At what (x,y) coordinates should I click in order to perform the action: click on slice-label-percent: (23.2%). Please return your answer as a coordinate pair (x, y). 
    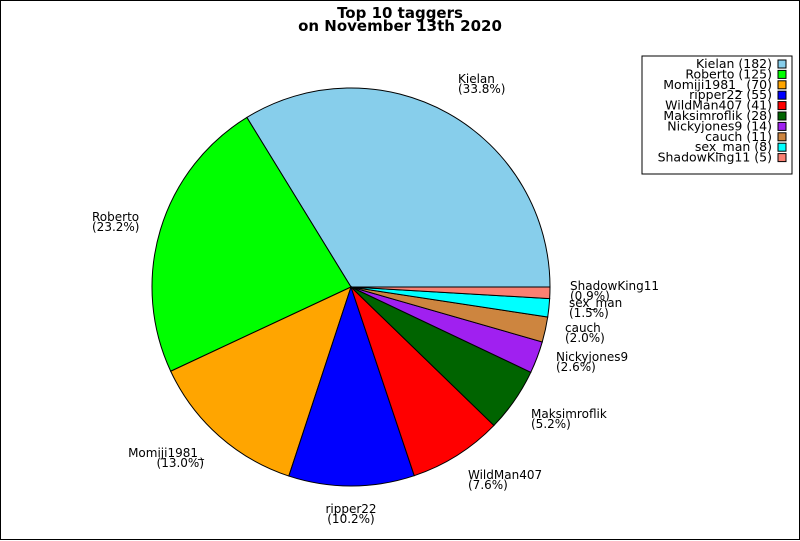
    Looking at the image, I should click on (115, 227).